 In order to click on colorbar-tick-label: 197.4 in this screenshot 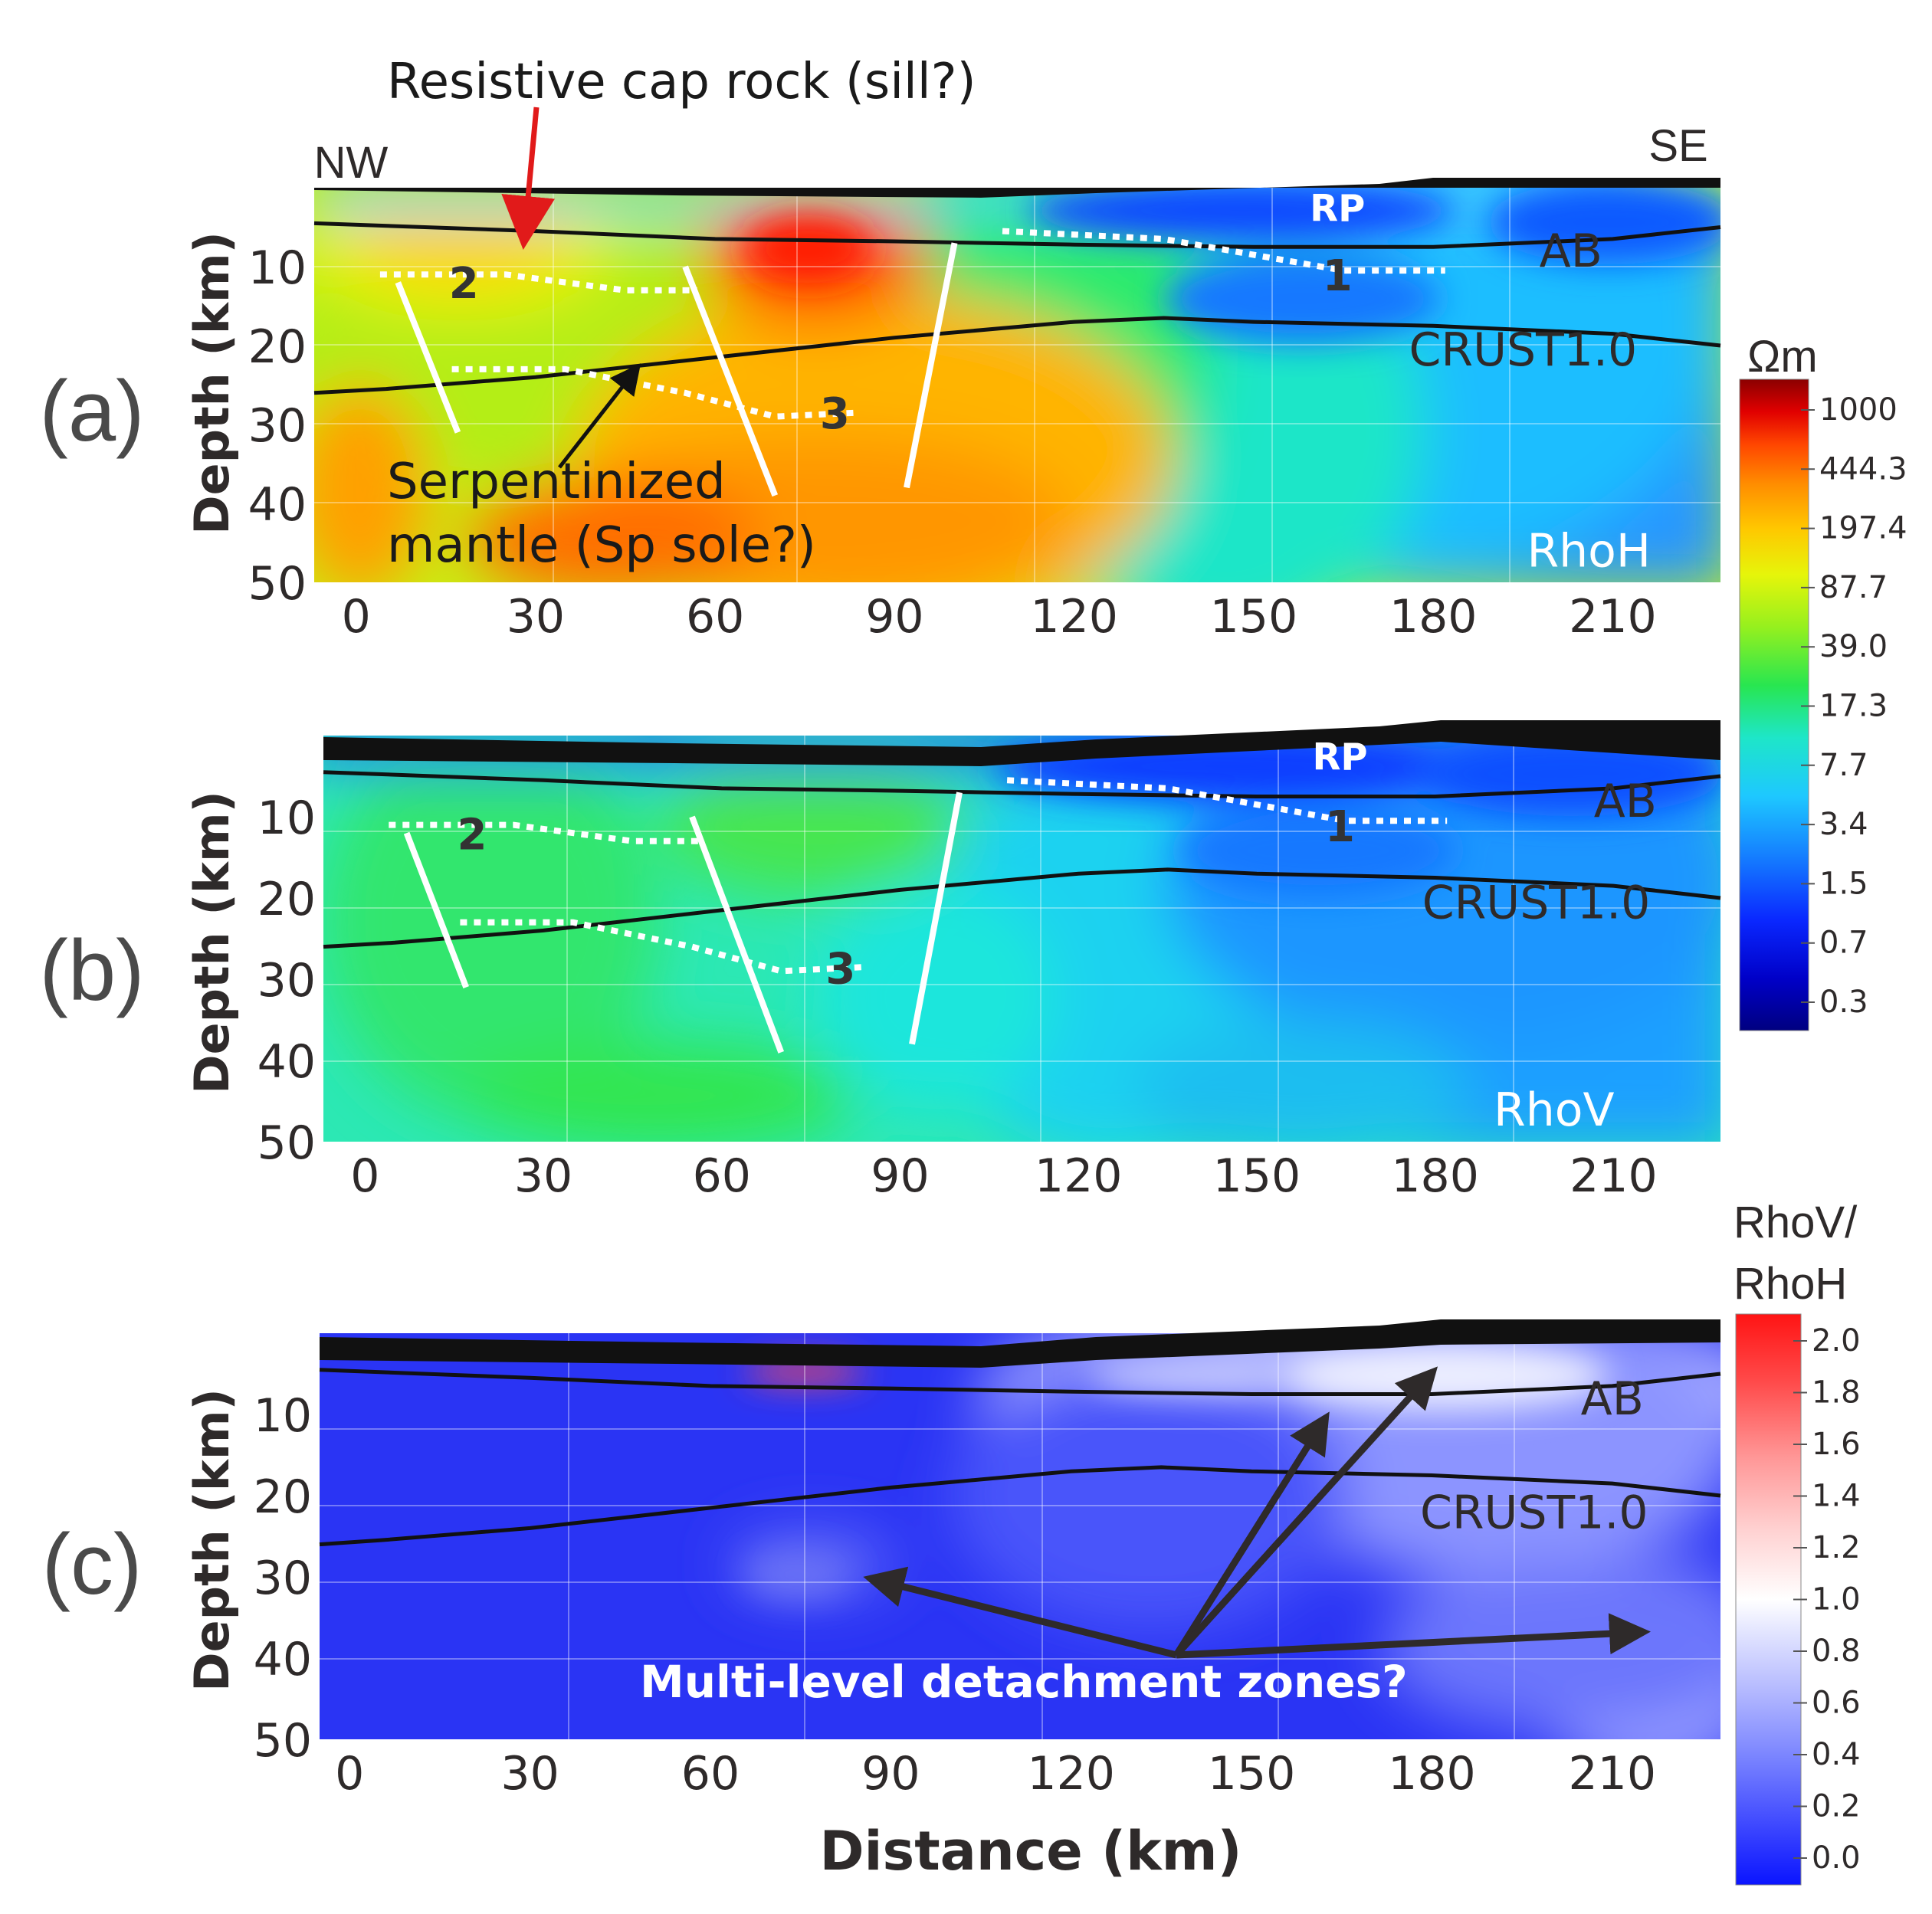, I will do `click(1863, 528)`.